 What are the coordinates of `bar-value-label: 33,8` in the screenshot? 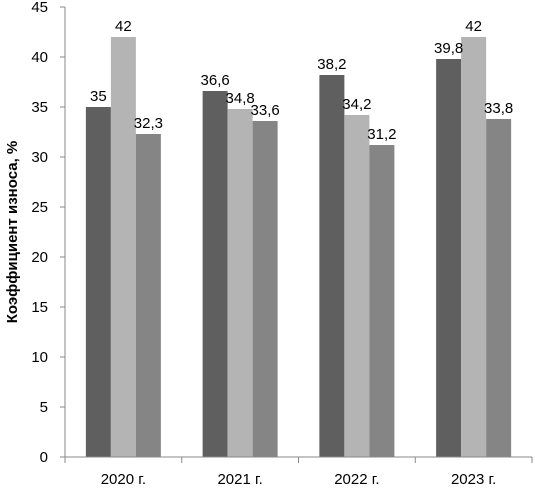 It's located at (498, 108).